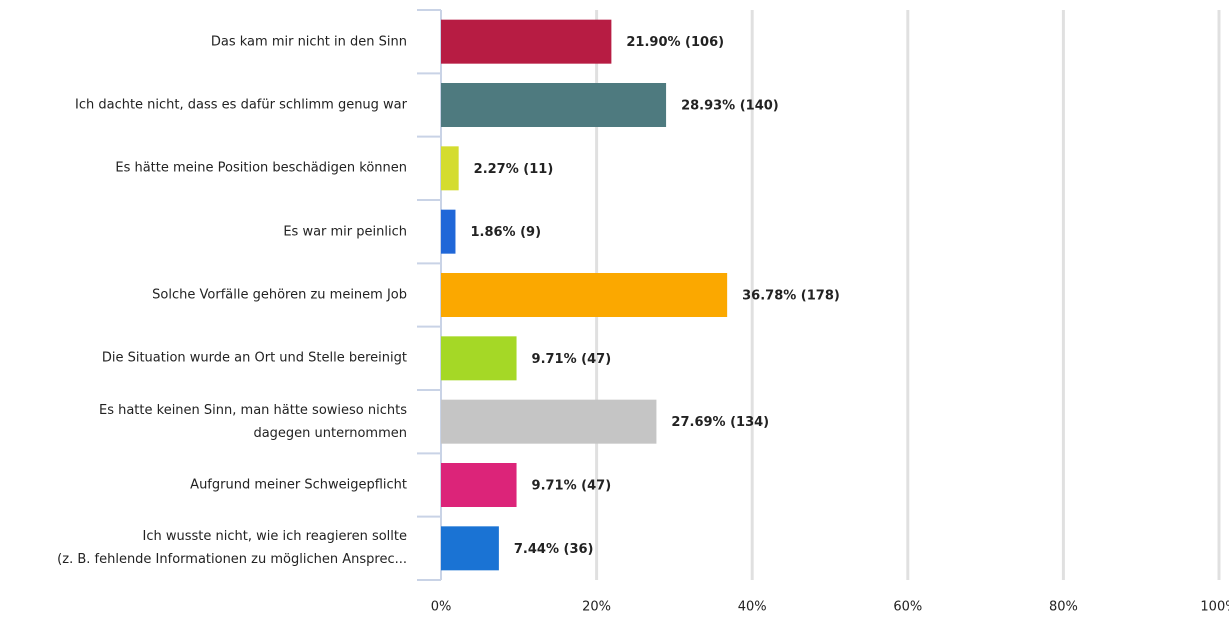 This screenshot has height=619, width=1229. I want to click on x-tick-label: 0%, so click(441, 607).